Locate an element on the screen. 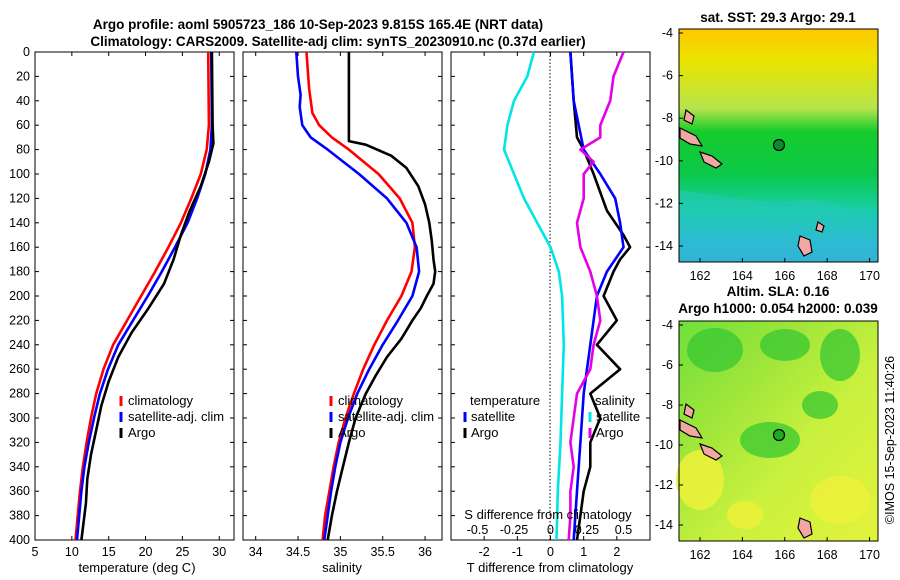 Image resolution: width=900 pixels, height=580 pixels. map-y-tick-label: -8 is located at coordinates (667, 118).